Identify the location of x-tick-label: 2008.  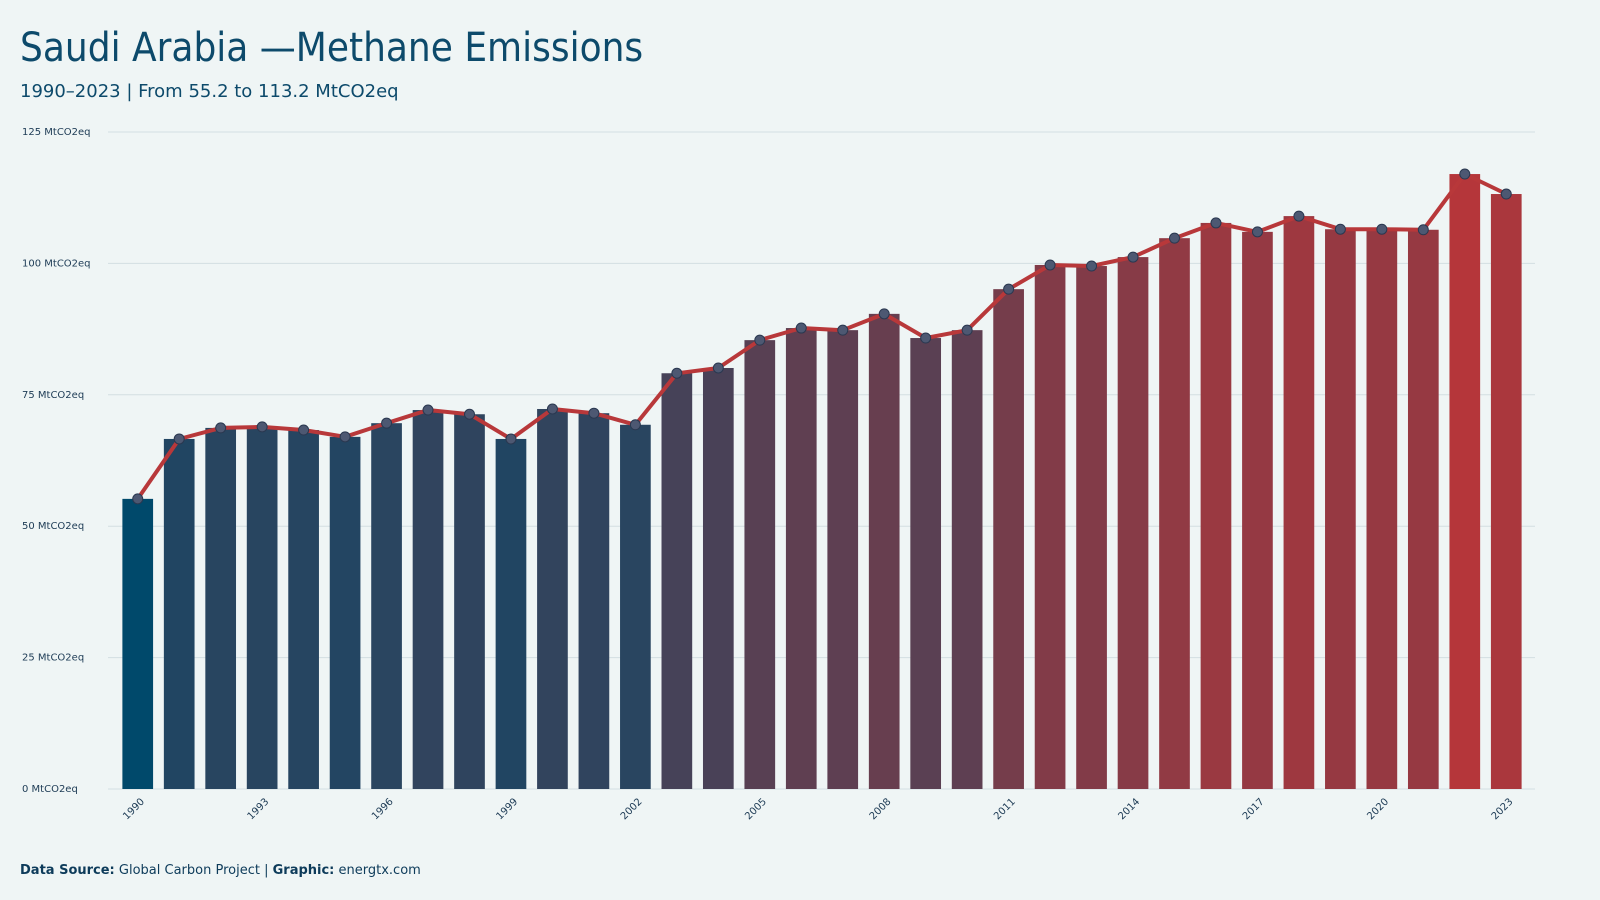
(881, 809).